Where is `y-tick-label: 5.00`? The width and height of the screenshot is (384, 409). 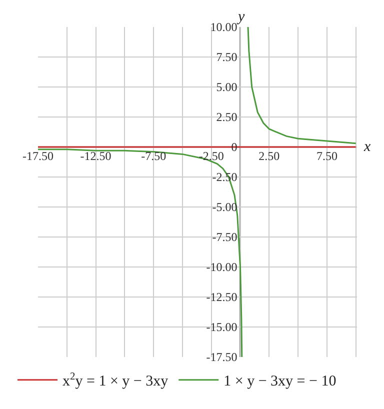
y-tick-label: 5.00 is located at coordinates (227, 87).